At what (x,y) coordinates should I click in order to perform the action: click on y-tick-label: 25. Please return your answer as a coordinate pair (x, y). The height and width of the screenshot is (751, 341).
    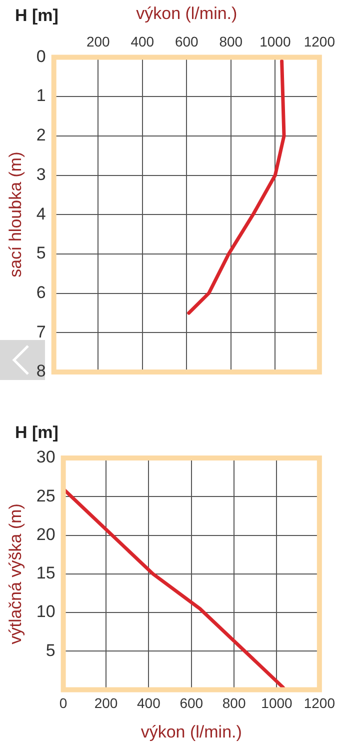
    Looking at the image, I should click on (46, 496).